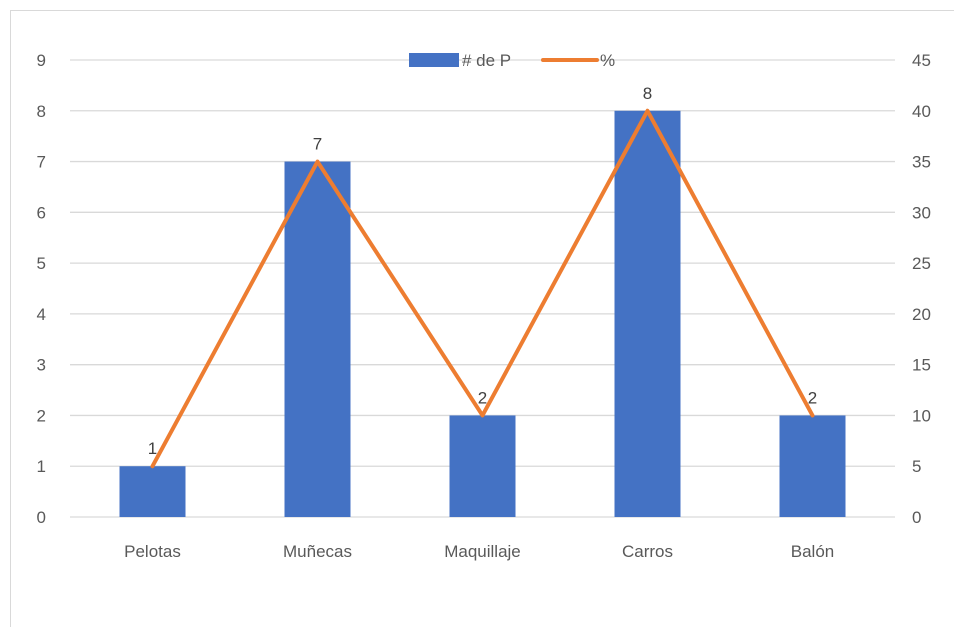 Image resolution: width=954 pixels, height=627 pixels. I want to click on y-right-tick-label: 20, so click(921, 314).